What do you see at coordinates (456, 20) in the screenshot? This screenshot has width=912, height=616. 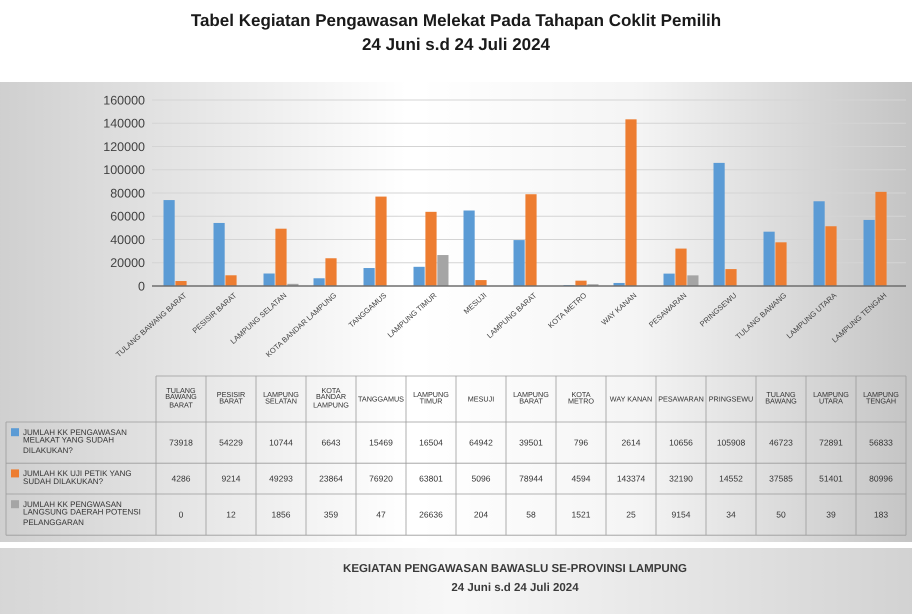 I see `chart-title: Tabel Kegiatan Pengawasan Melekat Pada Tahapan Coklit Pemilih` at bounding box center [456, 20].